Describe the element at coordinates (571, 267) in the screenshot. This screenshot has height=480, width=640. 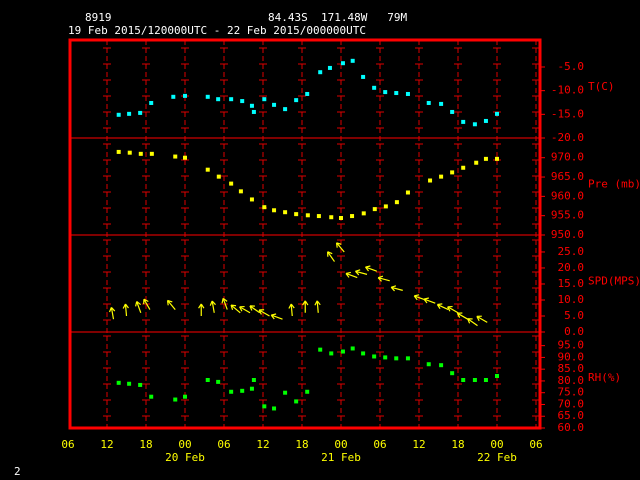
I see `y-tick-label: 20.0` at that location.